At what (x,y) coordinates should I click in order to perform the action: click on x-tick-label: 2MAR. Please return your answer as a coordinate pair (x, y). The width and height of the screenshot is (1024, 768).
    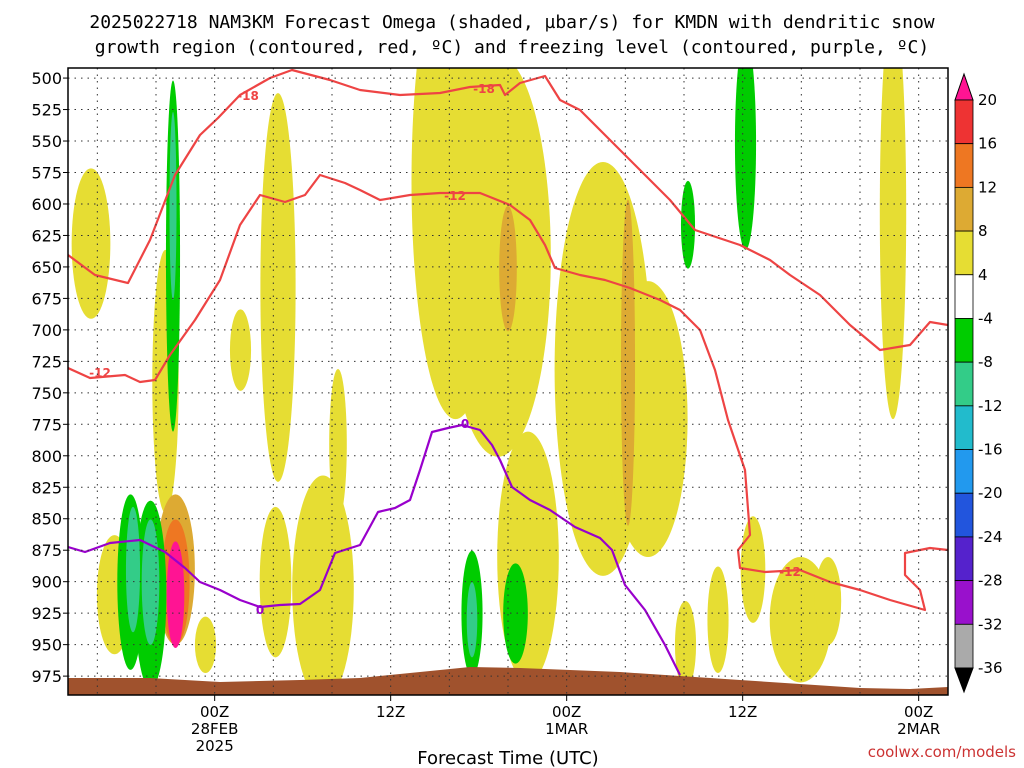
    Looking at the image, I should click on (918, 729).